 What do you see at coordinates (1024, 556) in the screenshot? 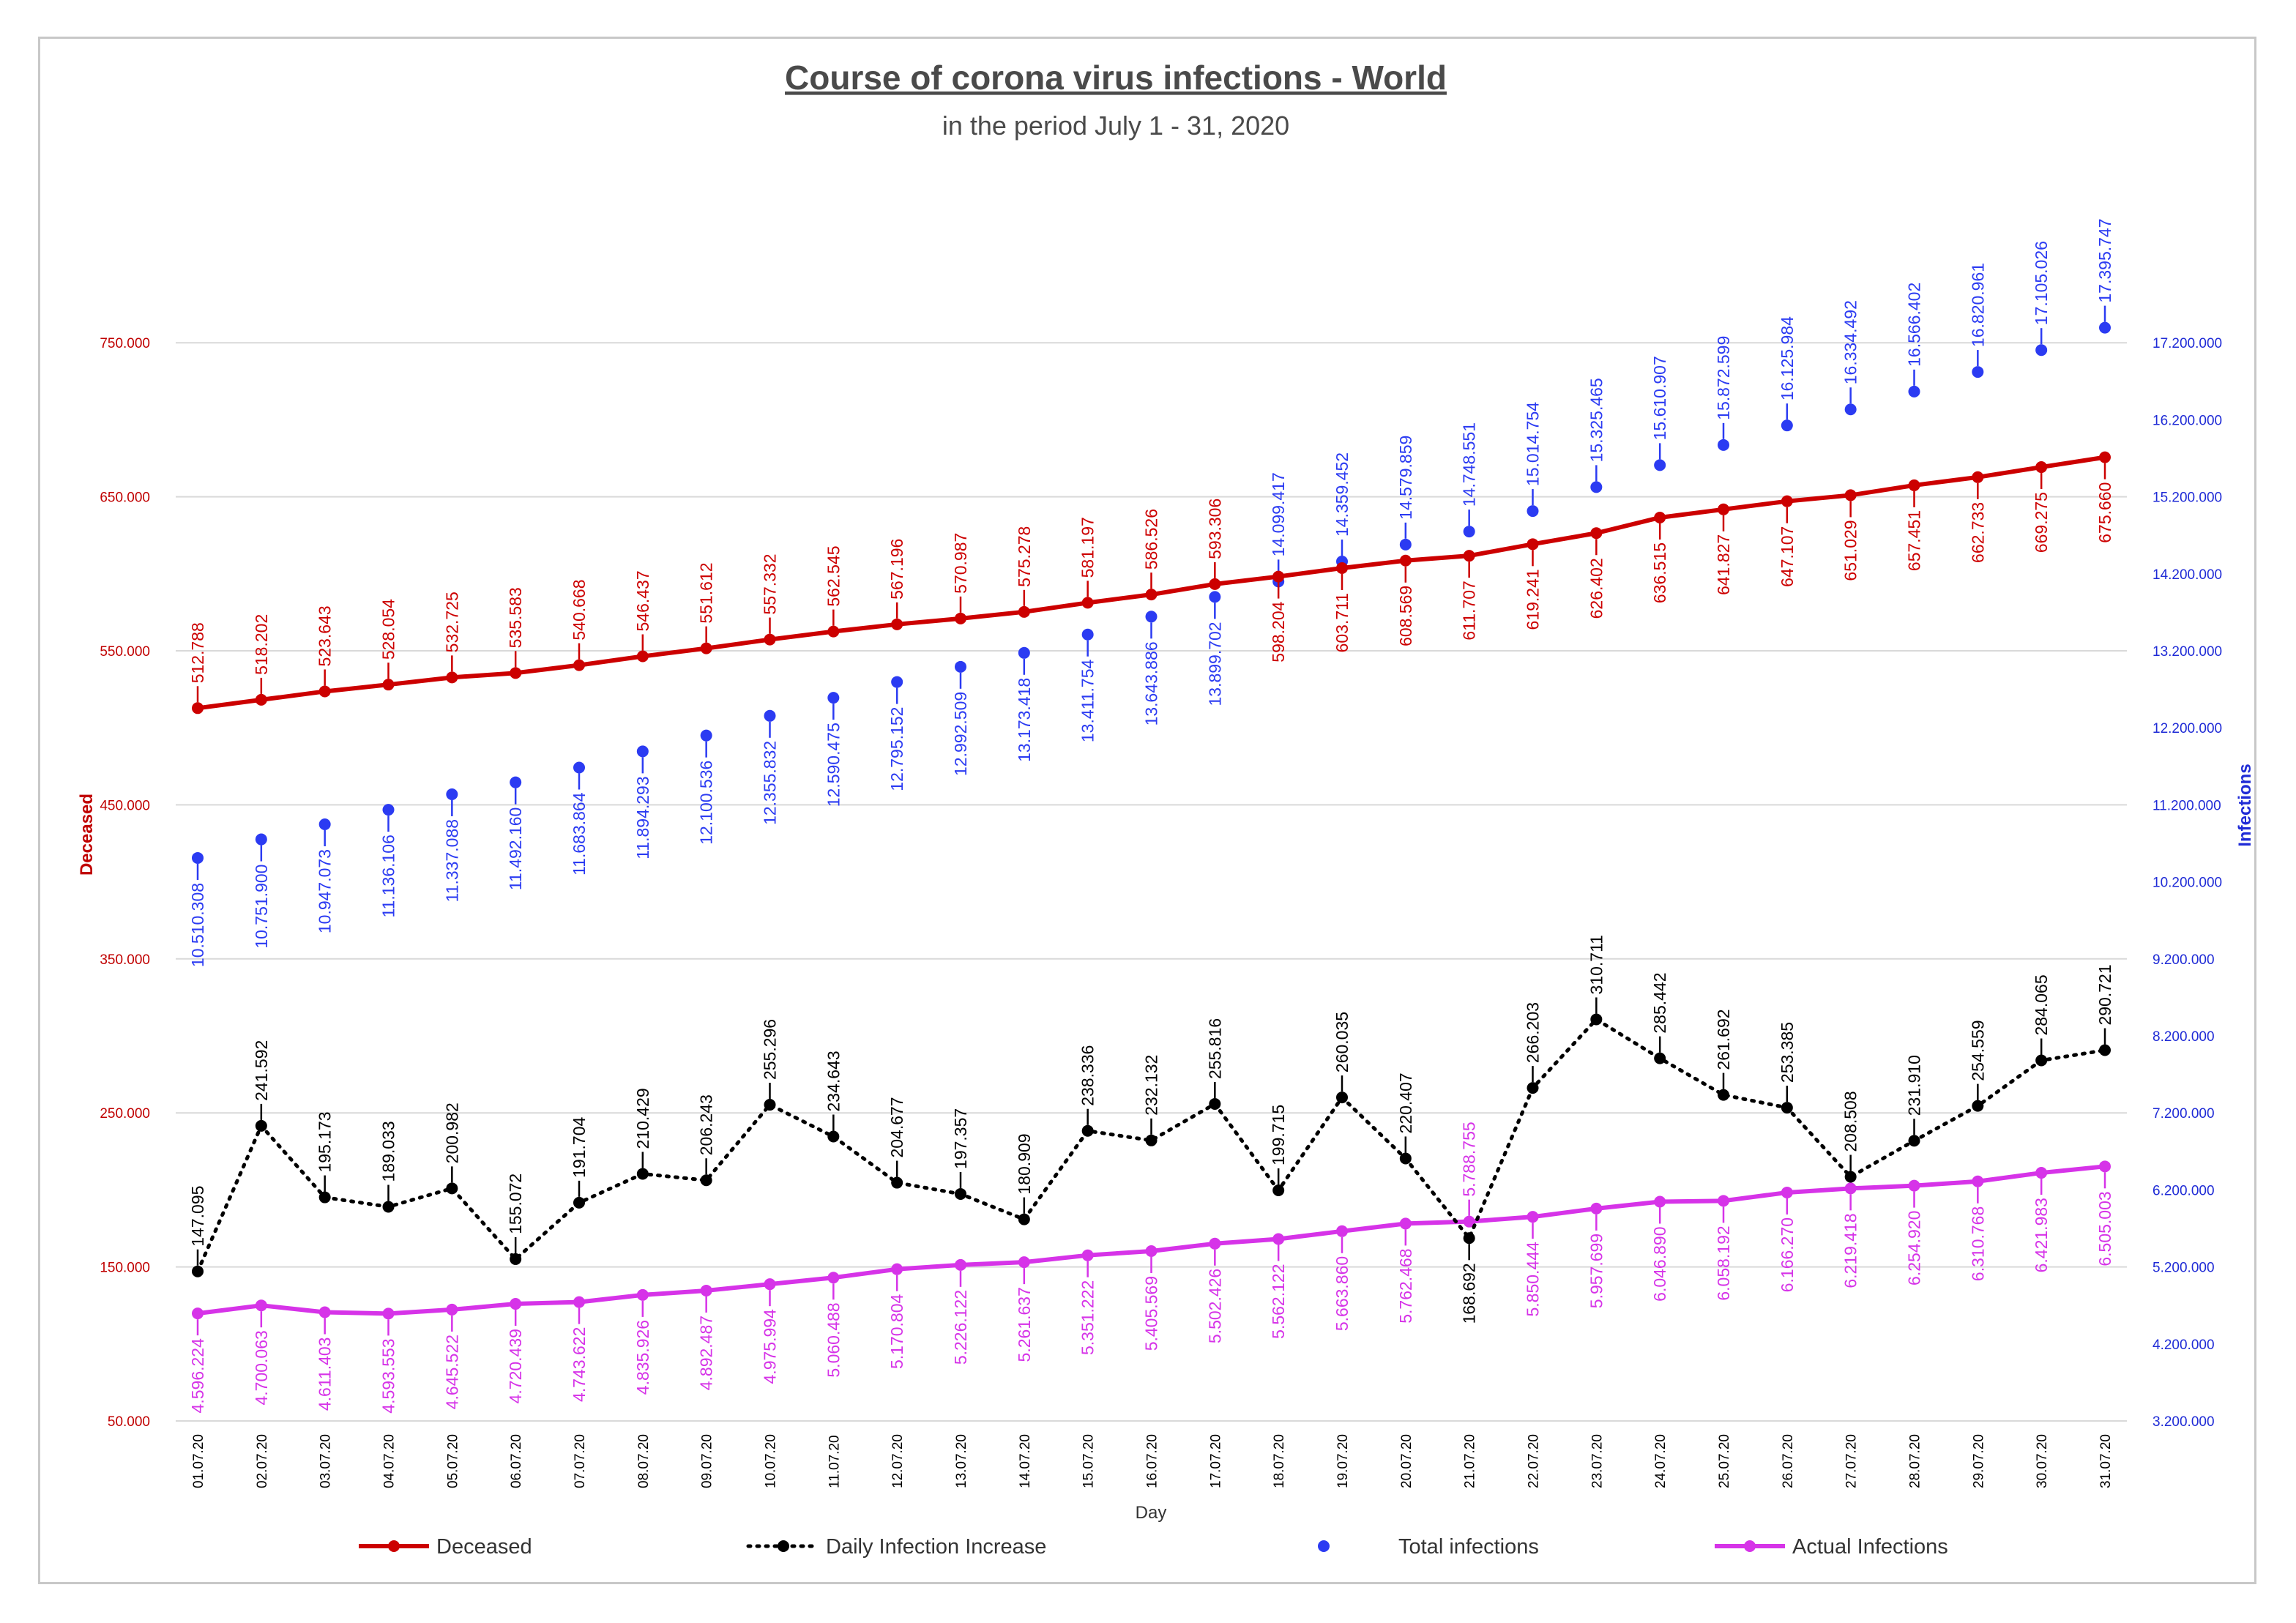
I see `data-label: 575.278` at bounding box center [1024, 556].